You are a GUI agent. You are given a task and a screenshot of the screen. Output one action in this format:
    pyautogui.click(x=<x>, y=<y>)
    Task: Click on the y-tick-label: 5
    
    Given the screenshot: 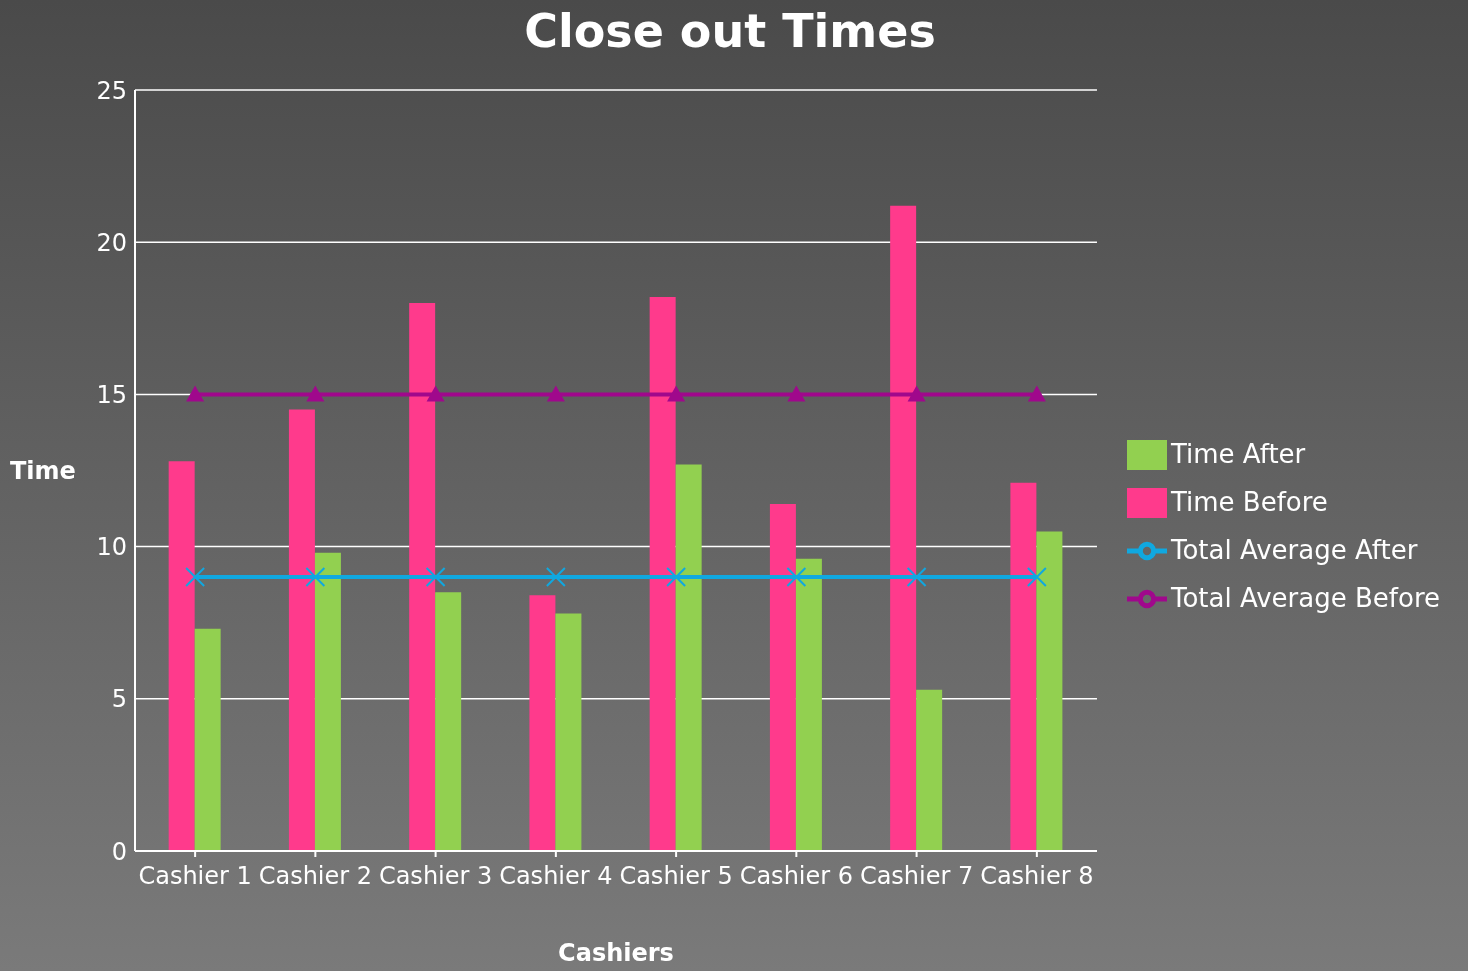 What is the action you would take?
    pyautogui.click(x=119, y=699)
    